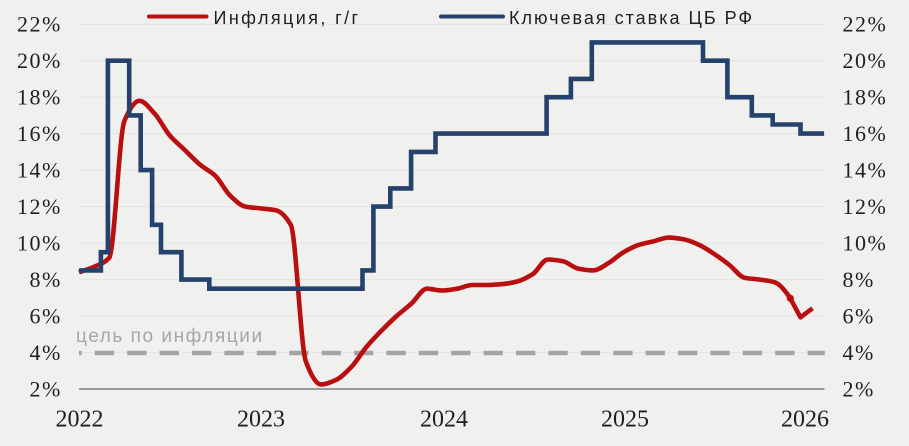 The width and height of the screenshot is (909, 446). Describe the element at coordinates (631, 18) in the screenshot. I see `svg-text: Ключевая ставка ЦБ РФ` at that location.